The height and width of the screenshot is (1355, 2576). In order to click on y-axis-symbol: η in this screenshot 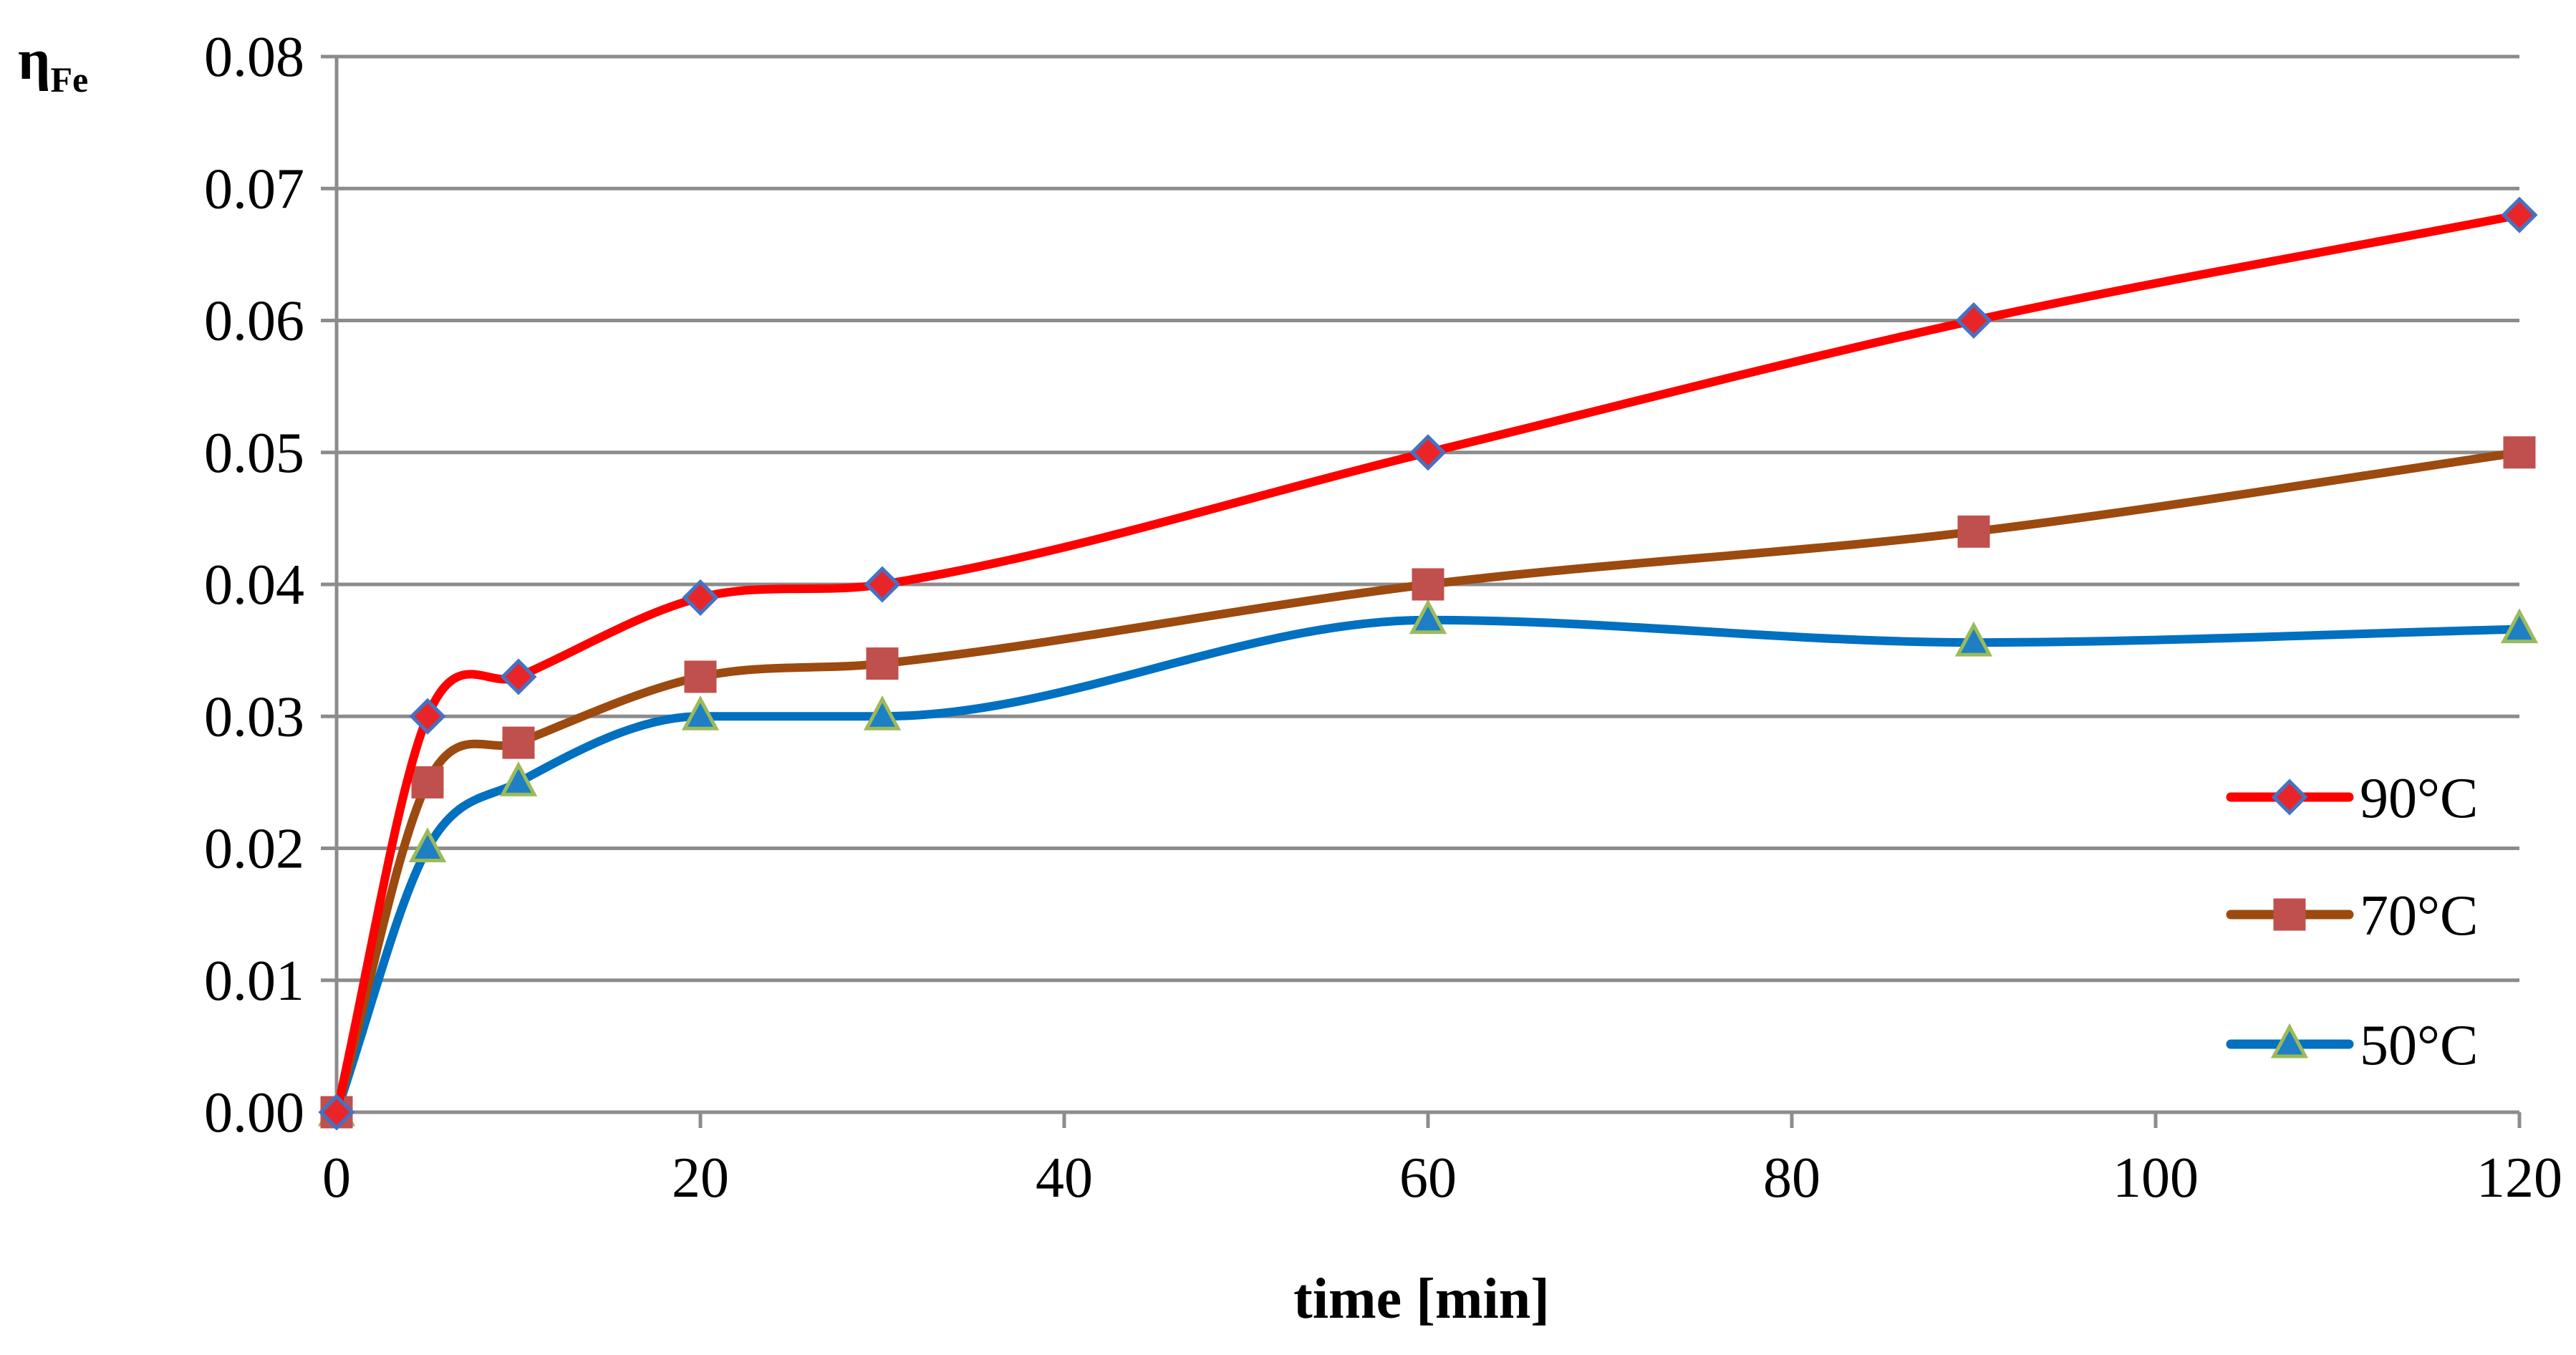, I will do `click(34, 60)`.